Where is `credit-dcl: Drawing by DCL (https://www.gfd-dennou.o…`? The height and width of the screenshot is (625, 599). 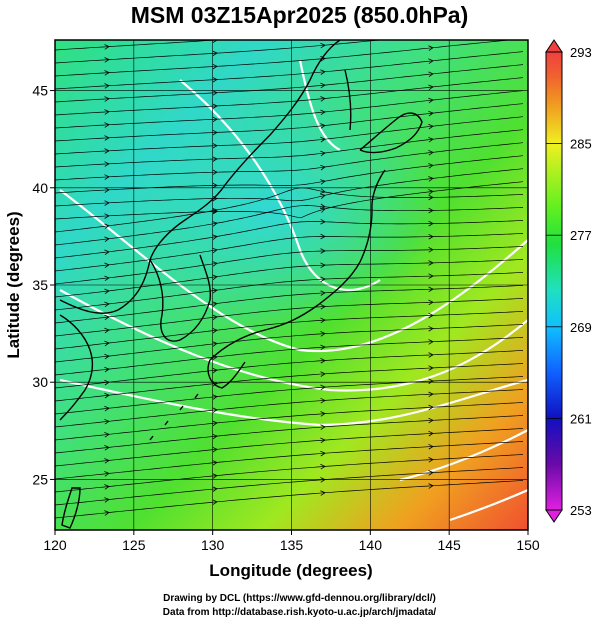
credit-dcl: Drawing by DCL (https://www.gfd-dennou.o… is located at coordinates (299, 598).